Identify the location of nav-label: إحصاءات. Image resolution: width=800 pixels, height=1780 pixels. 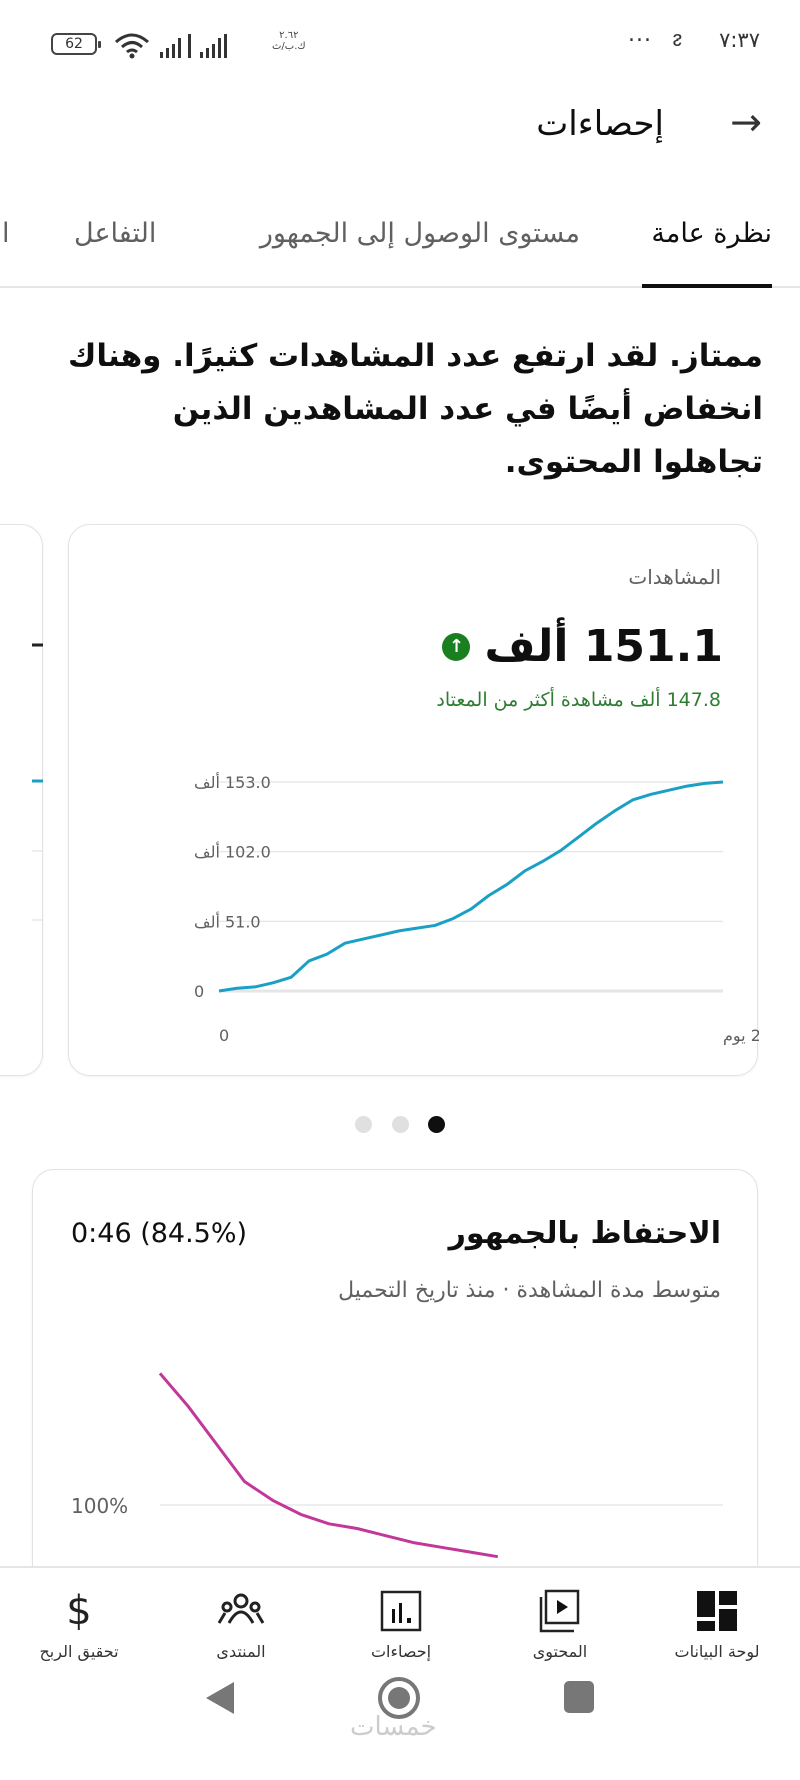
(401, 1651).